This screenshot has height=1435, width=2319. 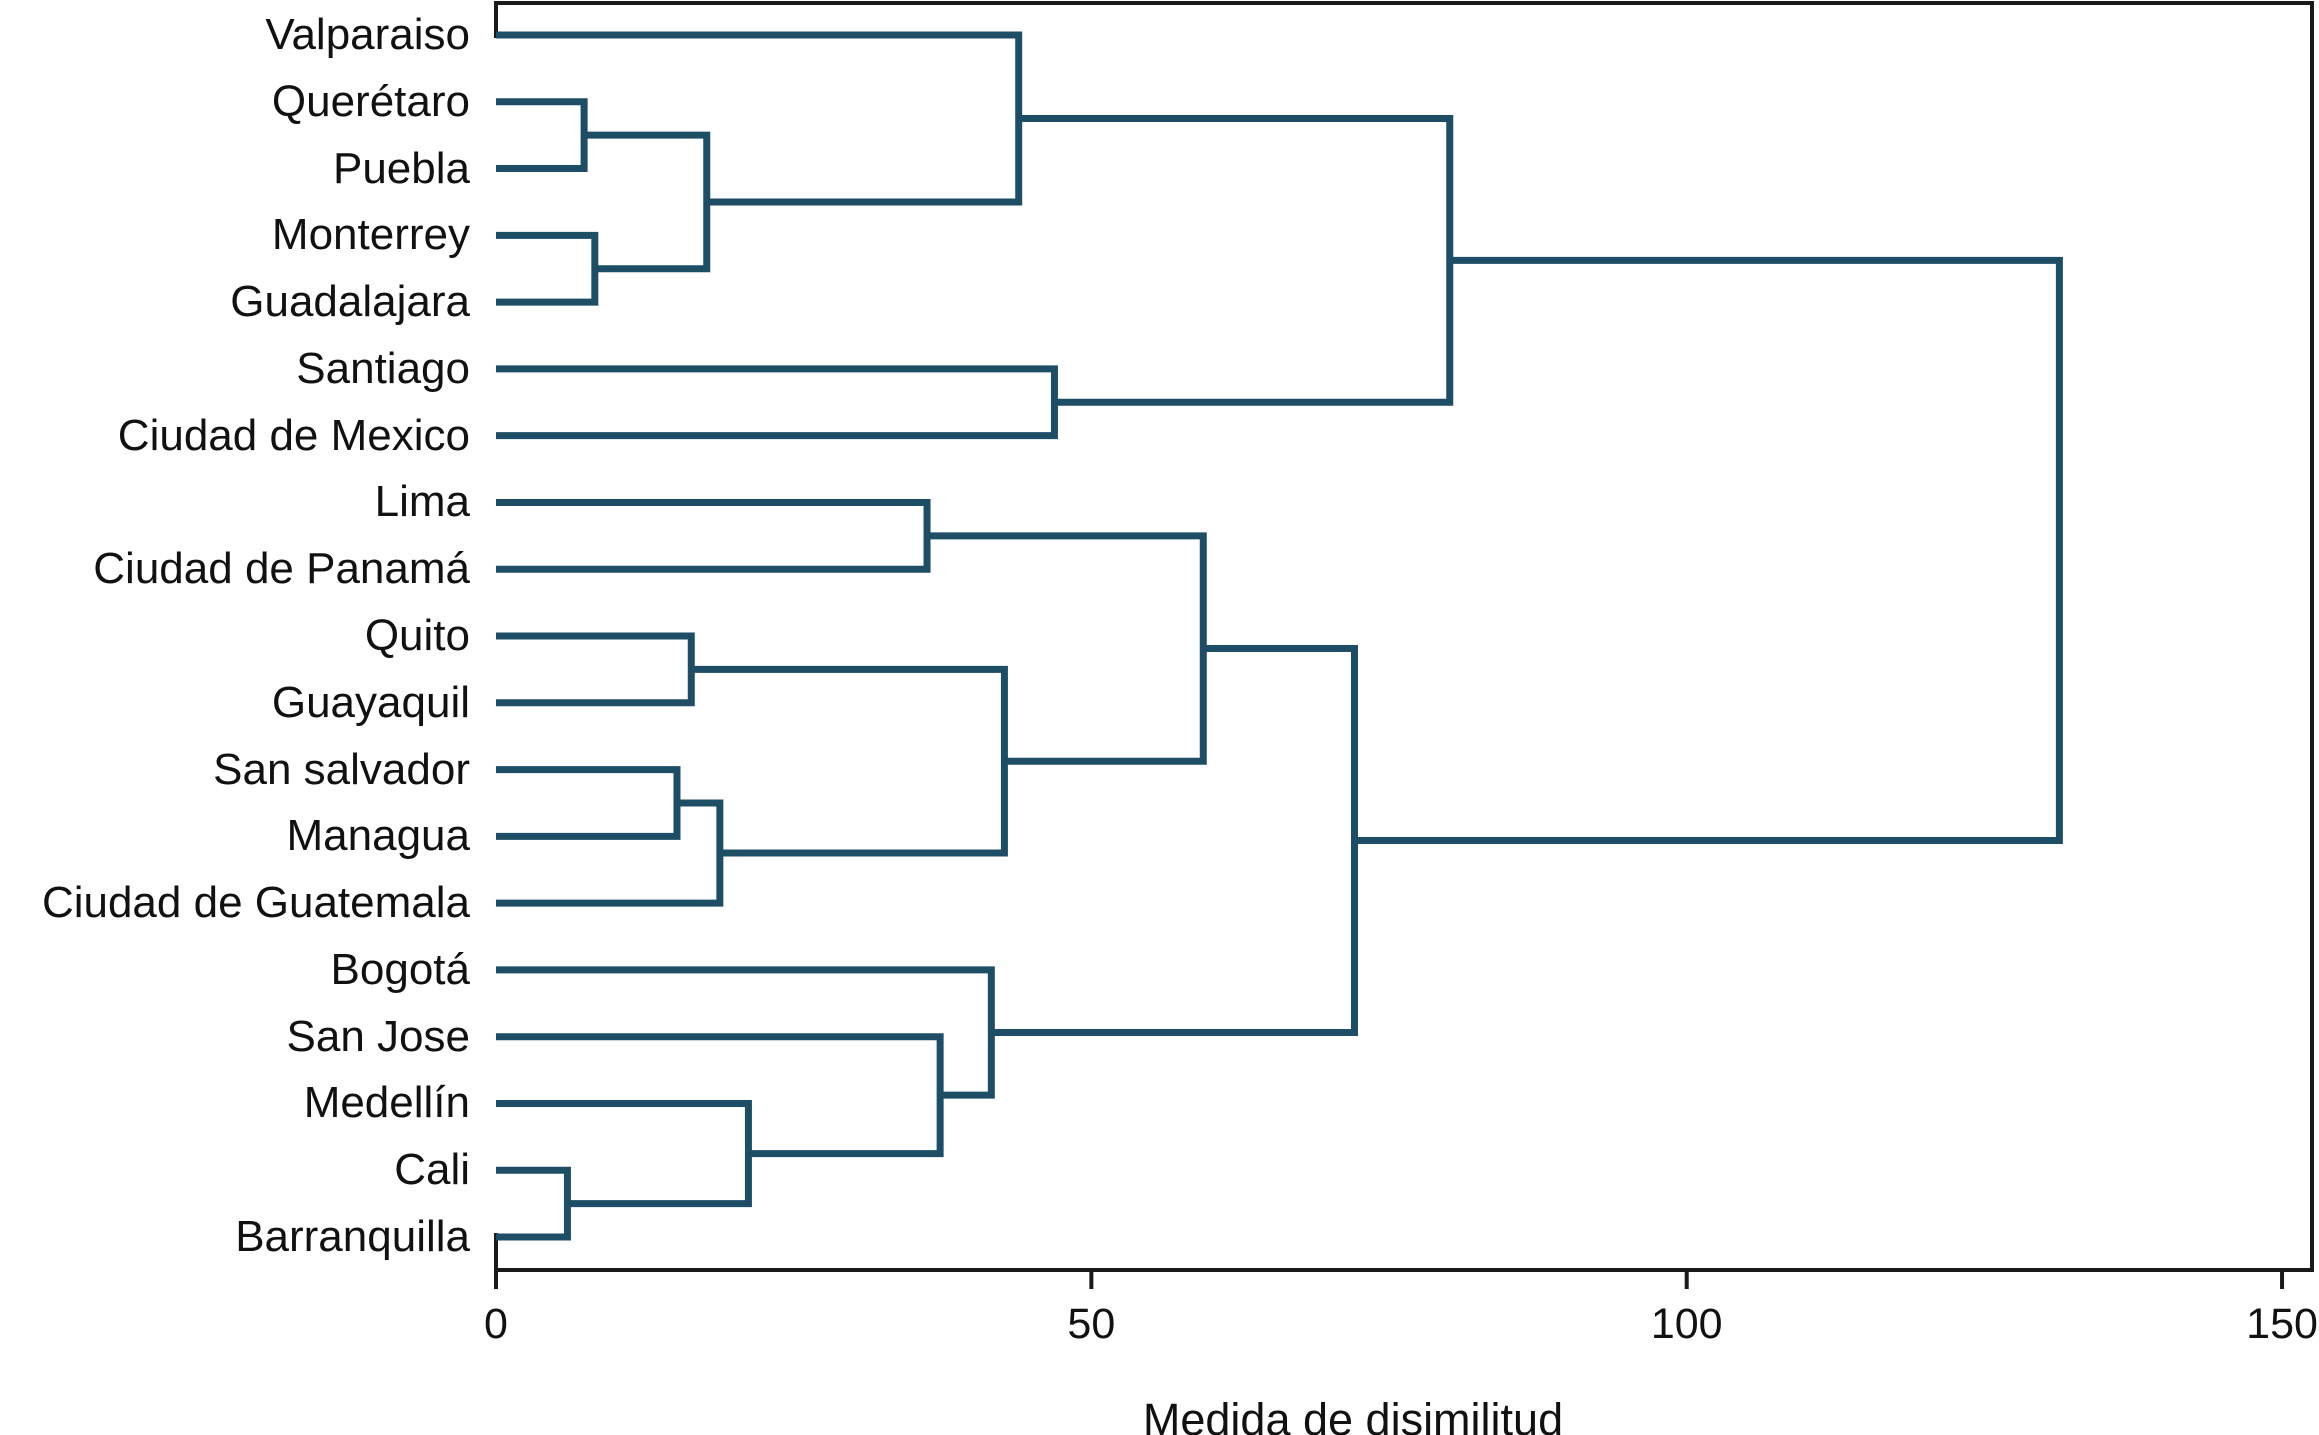 I want to click on leaf-label-16: Medellín, so click(x=386, y=1103).